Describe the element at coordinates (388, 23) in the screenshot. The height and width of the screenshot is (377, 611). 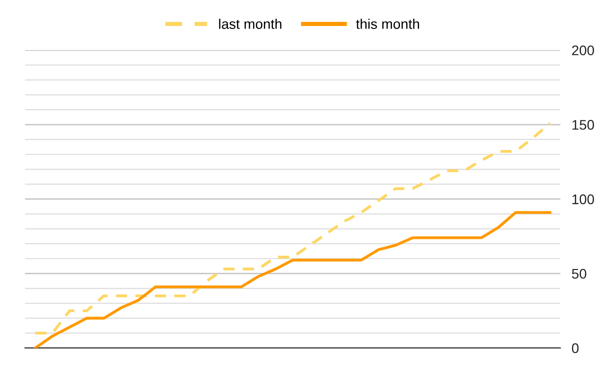
I see `legend-label: this month` at that location.